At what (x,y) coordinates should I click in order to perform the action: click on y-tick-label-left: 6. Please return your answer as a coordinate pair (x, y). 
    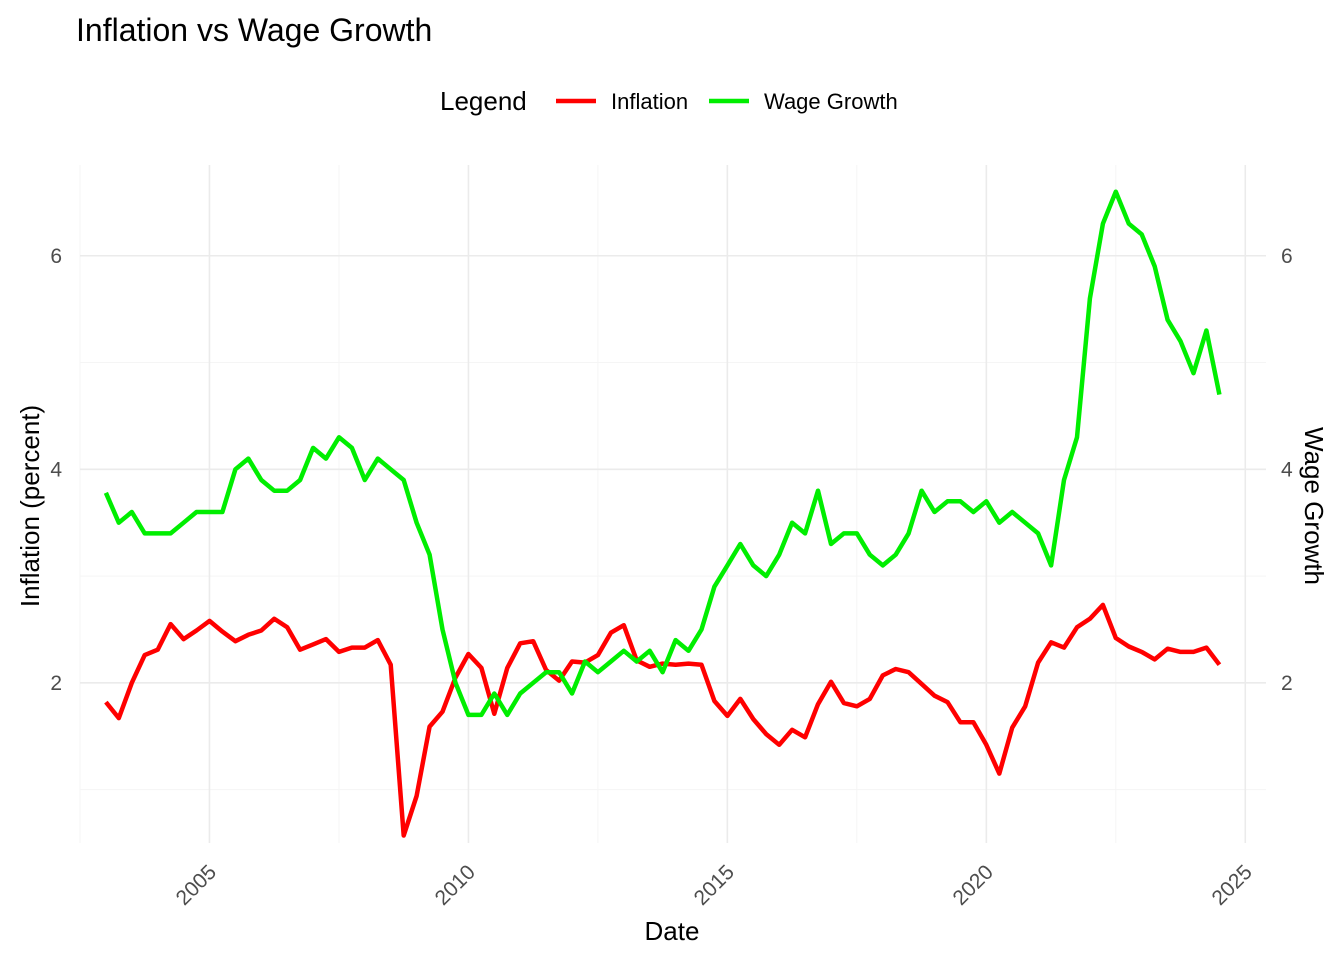
    Looking at the image, I should click on (56, 256).